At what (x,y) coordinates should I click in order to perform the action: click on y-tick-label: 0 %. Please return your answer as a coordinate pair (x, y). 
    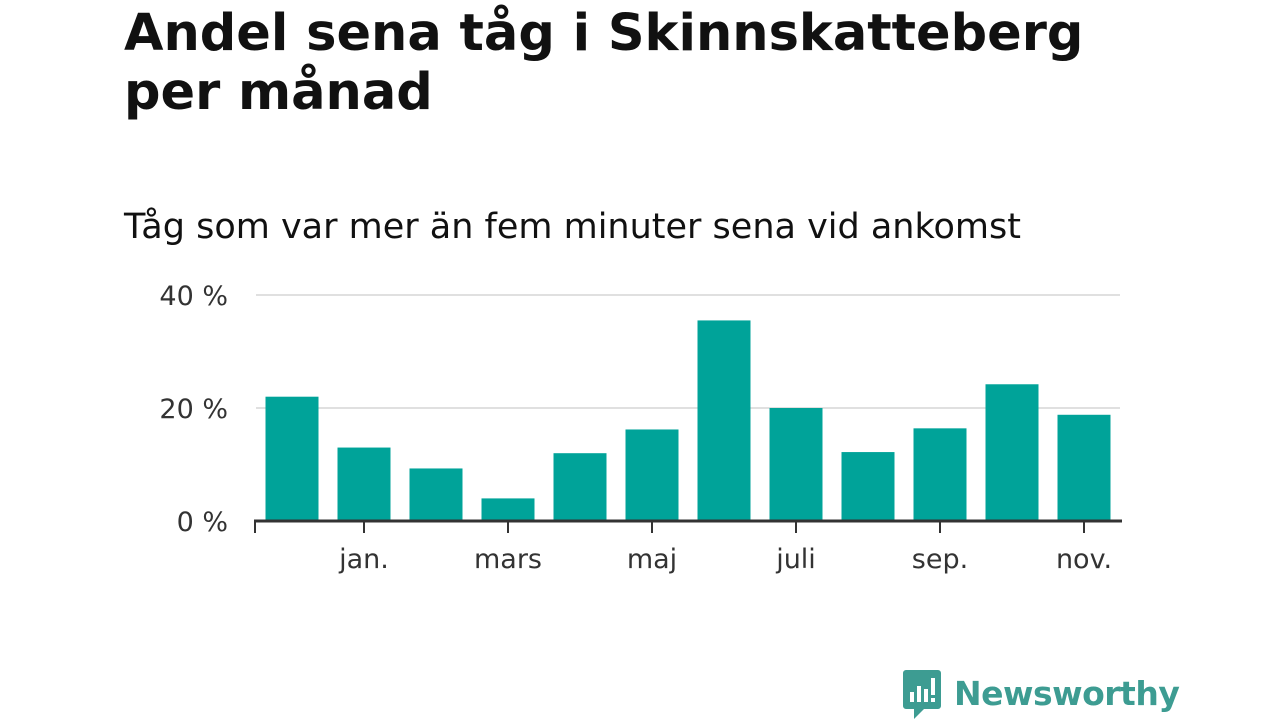
    Looking at the image, I should click on (202, 522).